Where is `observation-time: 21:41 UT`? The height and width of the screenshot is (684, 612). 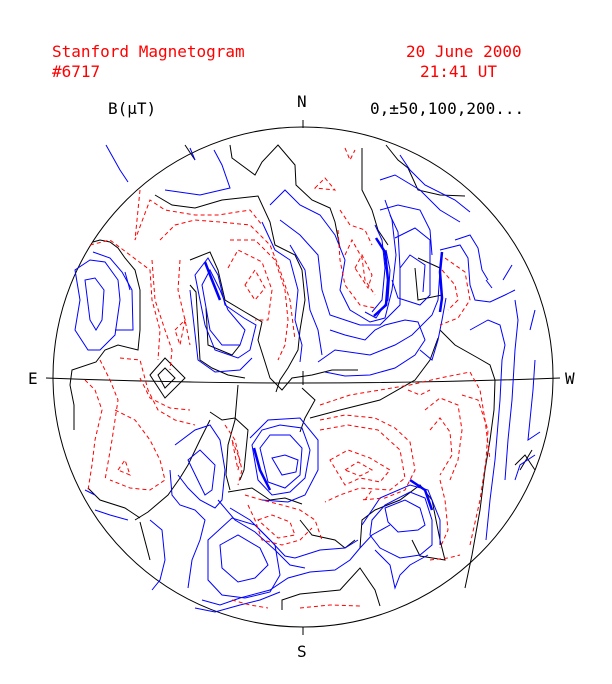 observation-time: 21:41 UT is located at coordinates (459, 71).